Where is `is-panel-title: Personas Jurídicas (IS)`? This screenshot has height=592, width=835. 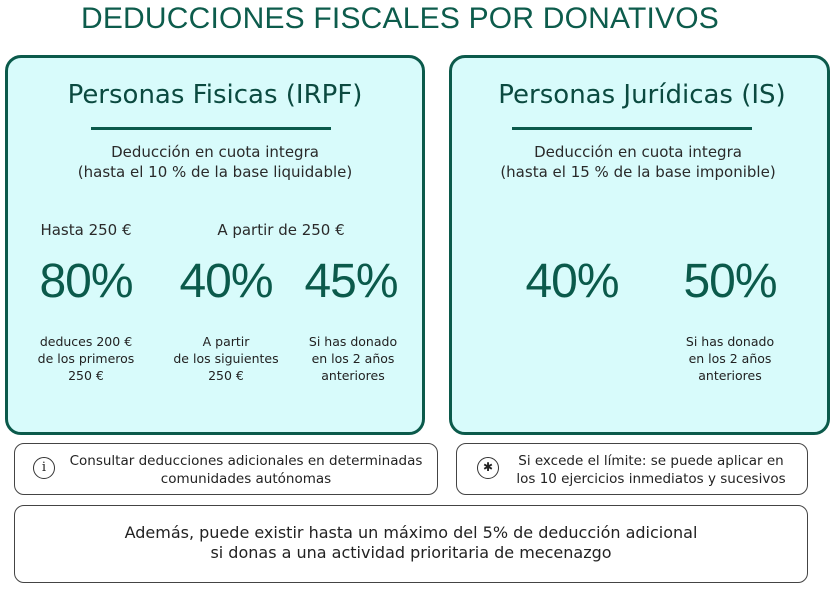
is-panel-title: Personas Jurídicas (IS) is located at coordinates (642, 95).